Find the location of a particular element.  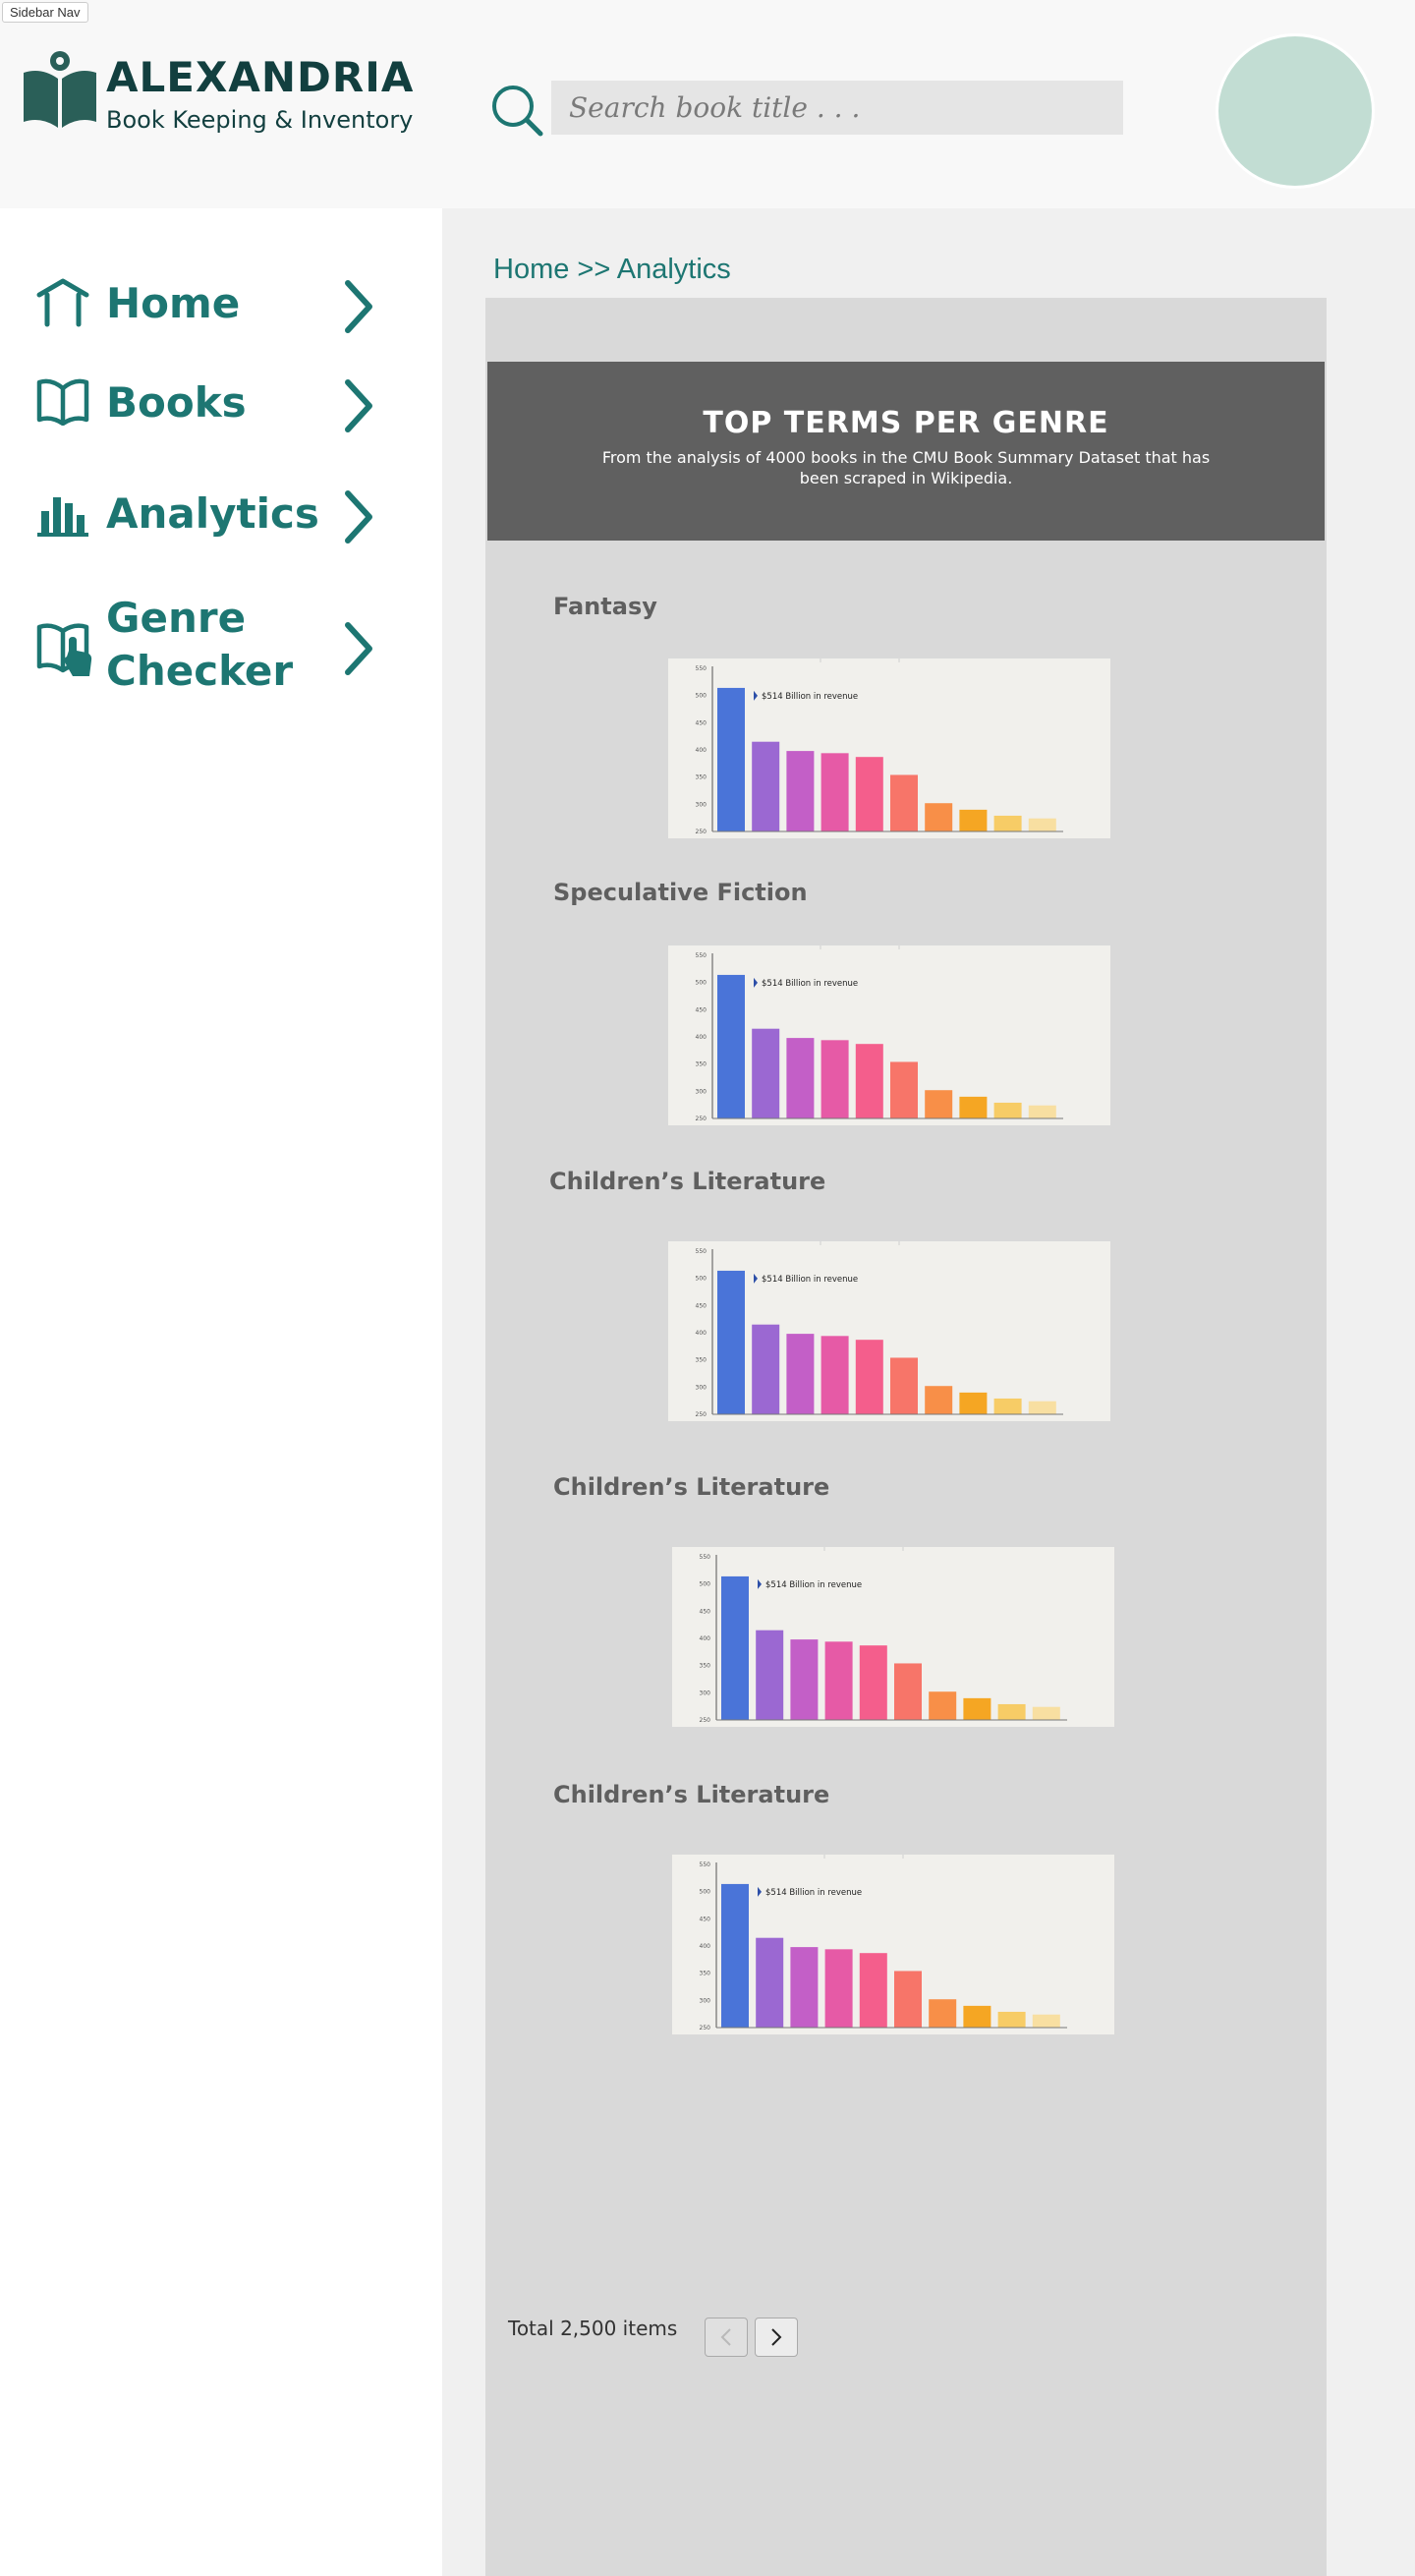

sidebar-item-analytics: Analytics is located at coordinates (221, 518).